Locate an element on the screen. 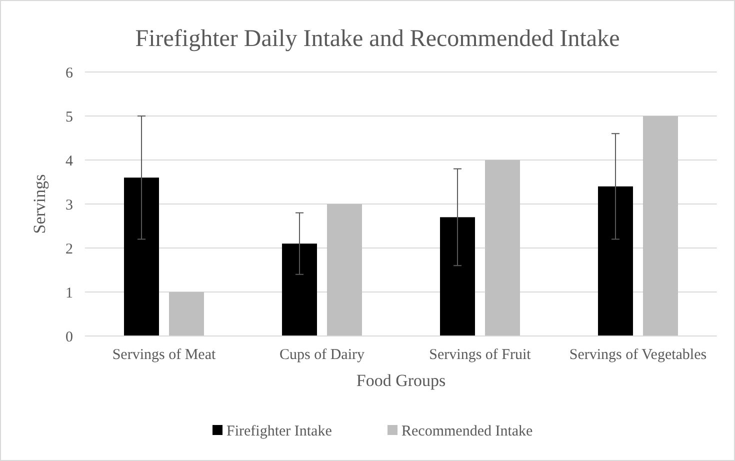  chart-title: Firefighter Daily Intake and Recommended Intake is located at coordinates (377, 39).